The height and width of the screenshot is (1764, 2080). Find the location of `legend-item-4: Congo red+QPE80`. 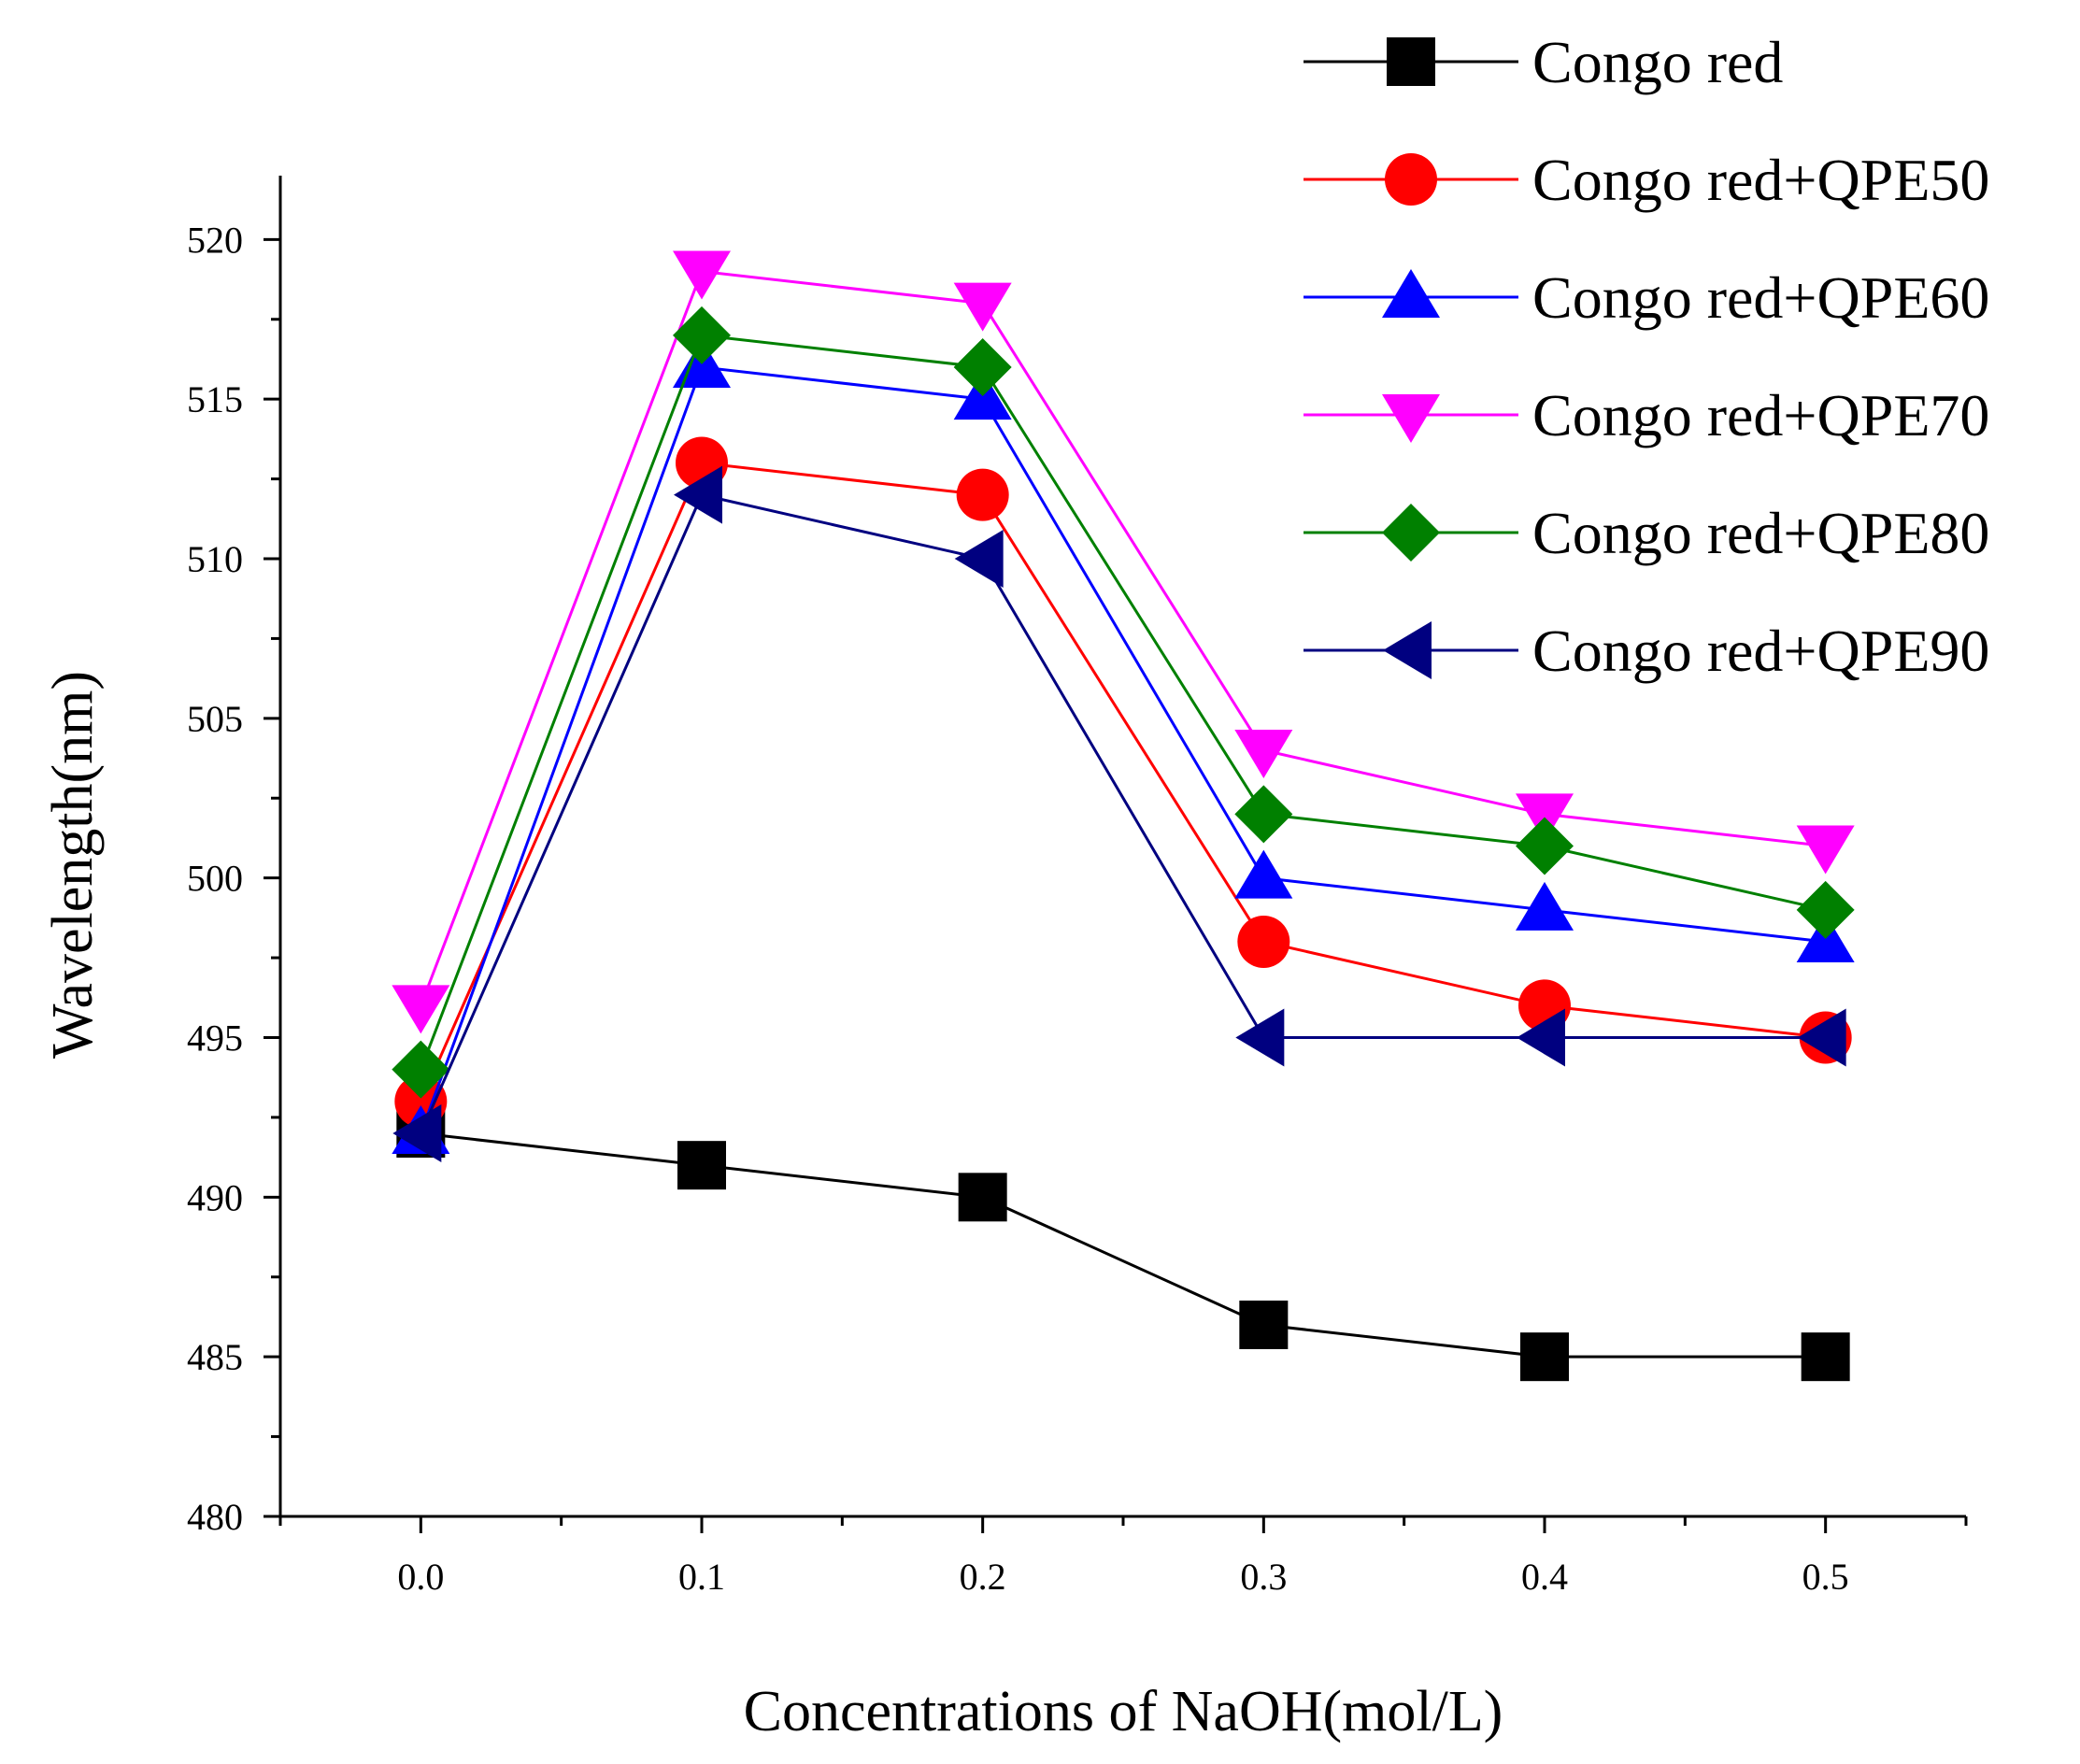

legend-item-4: Congo red+QPE80 is located at coordinates (1646, 533).